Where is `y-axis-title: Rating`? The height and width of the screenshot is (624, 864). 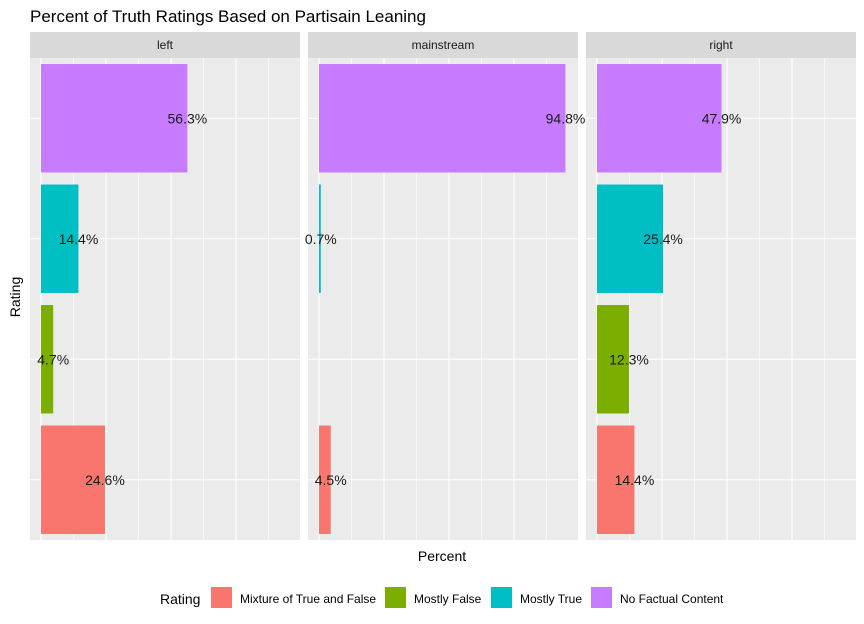 y-axis-title: Rating is located at coordinates (15, 297).